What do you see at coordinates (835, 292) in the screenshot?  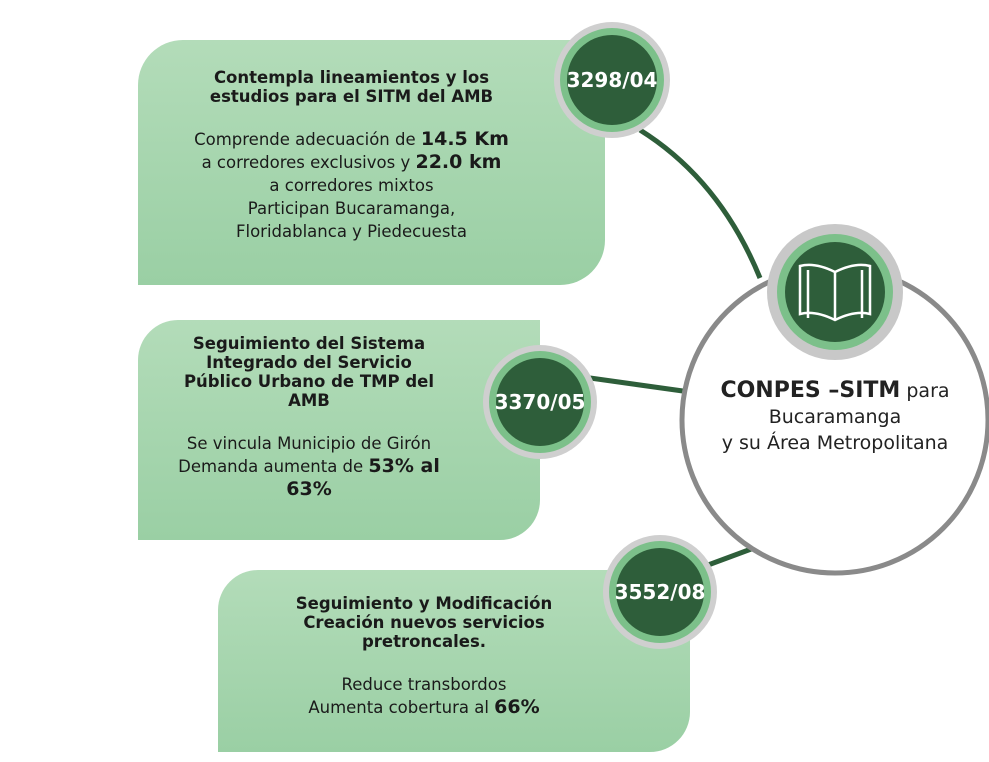 I see `book-icon` at bounding box center [835, 292].